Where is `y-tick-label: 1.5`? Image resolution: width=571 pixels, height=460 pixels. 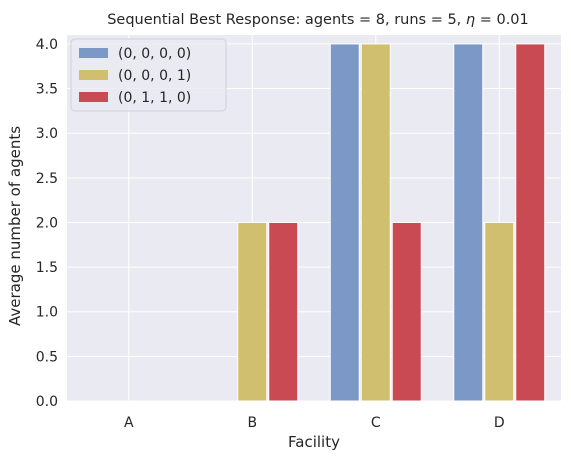
y-tick-label: 1.5 is located at coordinates (47, 268).